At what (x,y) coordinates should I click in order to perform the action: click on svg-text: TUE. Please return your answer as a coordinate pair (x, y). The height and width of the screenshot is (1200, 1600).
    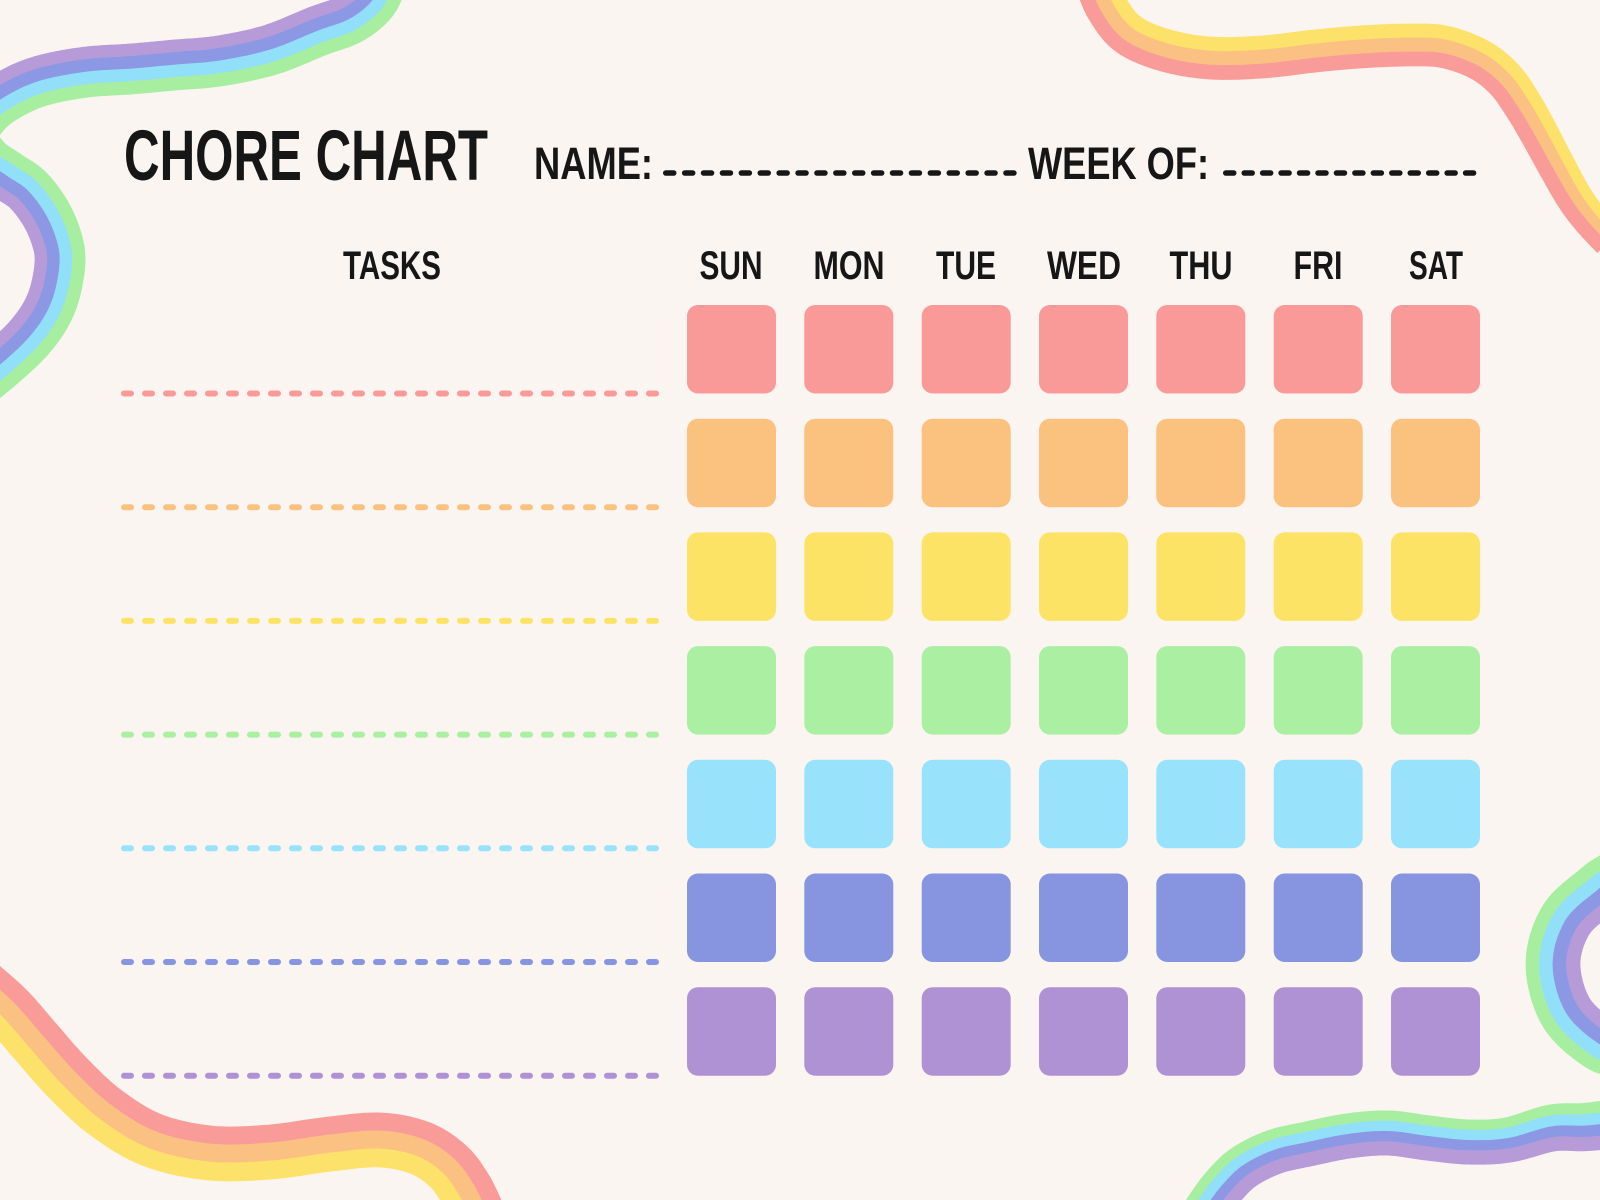
    Looking at the image, I should click on (966, 266).